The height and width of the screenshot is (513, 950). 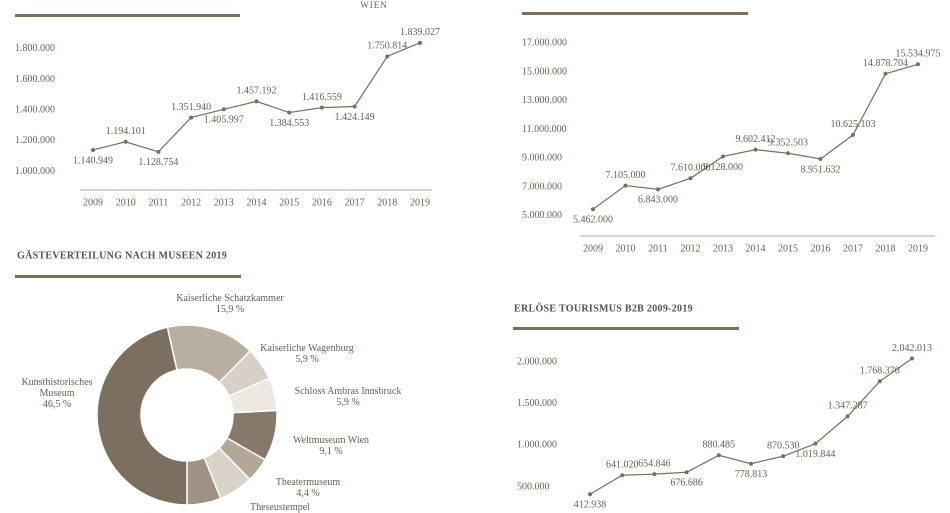 I want to click on slice-label: Theatermuseum 4,4 %, so click(x=308, y=488).